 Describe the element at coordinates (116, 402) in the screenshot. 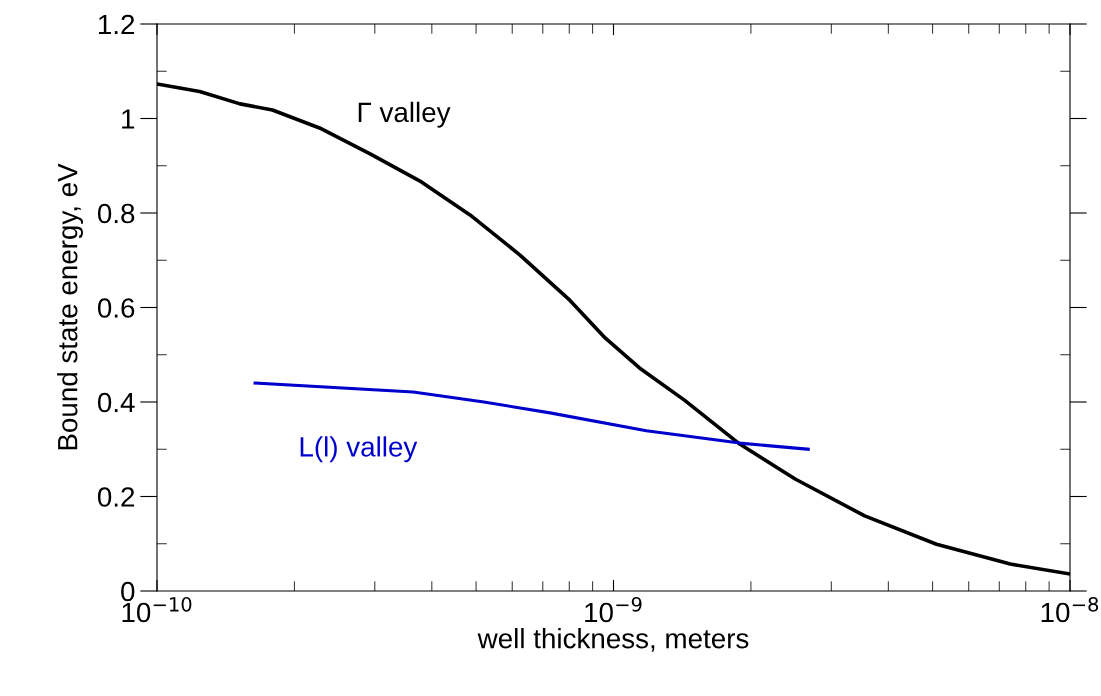

I see `y-tick-label: 0.4` at that location.